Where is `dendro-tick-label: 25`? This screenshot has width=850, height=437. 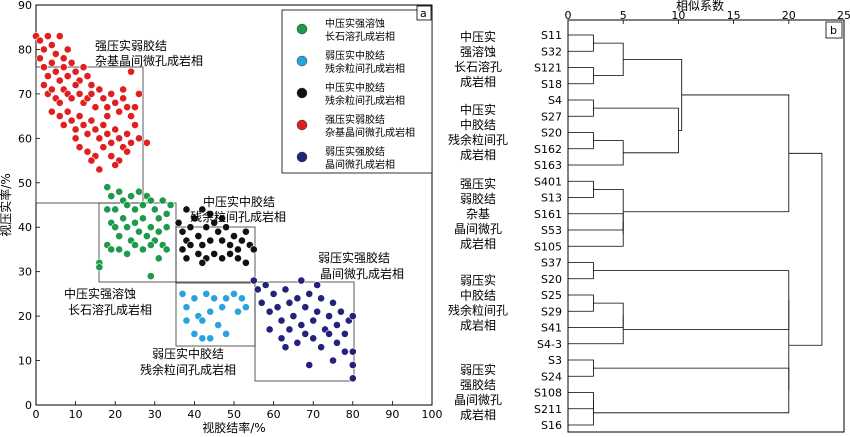 dendro-tick-label: 25 is located at coordinates (843, 15).